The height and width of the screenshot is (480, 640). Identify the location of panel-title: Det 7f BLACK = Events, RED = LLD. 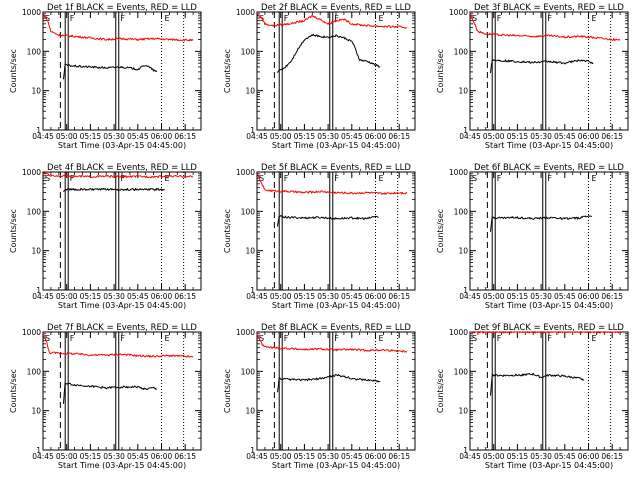
(122, 328).